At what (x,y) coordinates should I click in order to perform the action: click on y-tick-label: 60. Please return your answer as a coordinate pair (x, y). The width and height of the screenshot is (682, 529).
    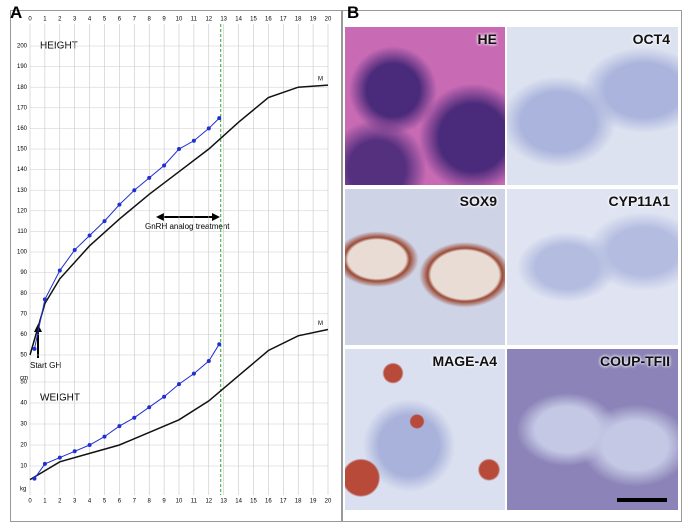
    Looking at the image, I should click on (23, 335).